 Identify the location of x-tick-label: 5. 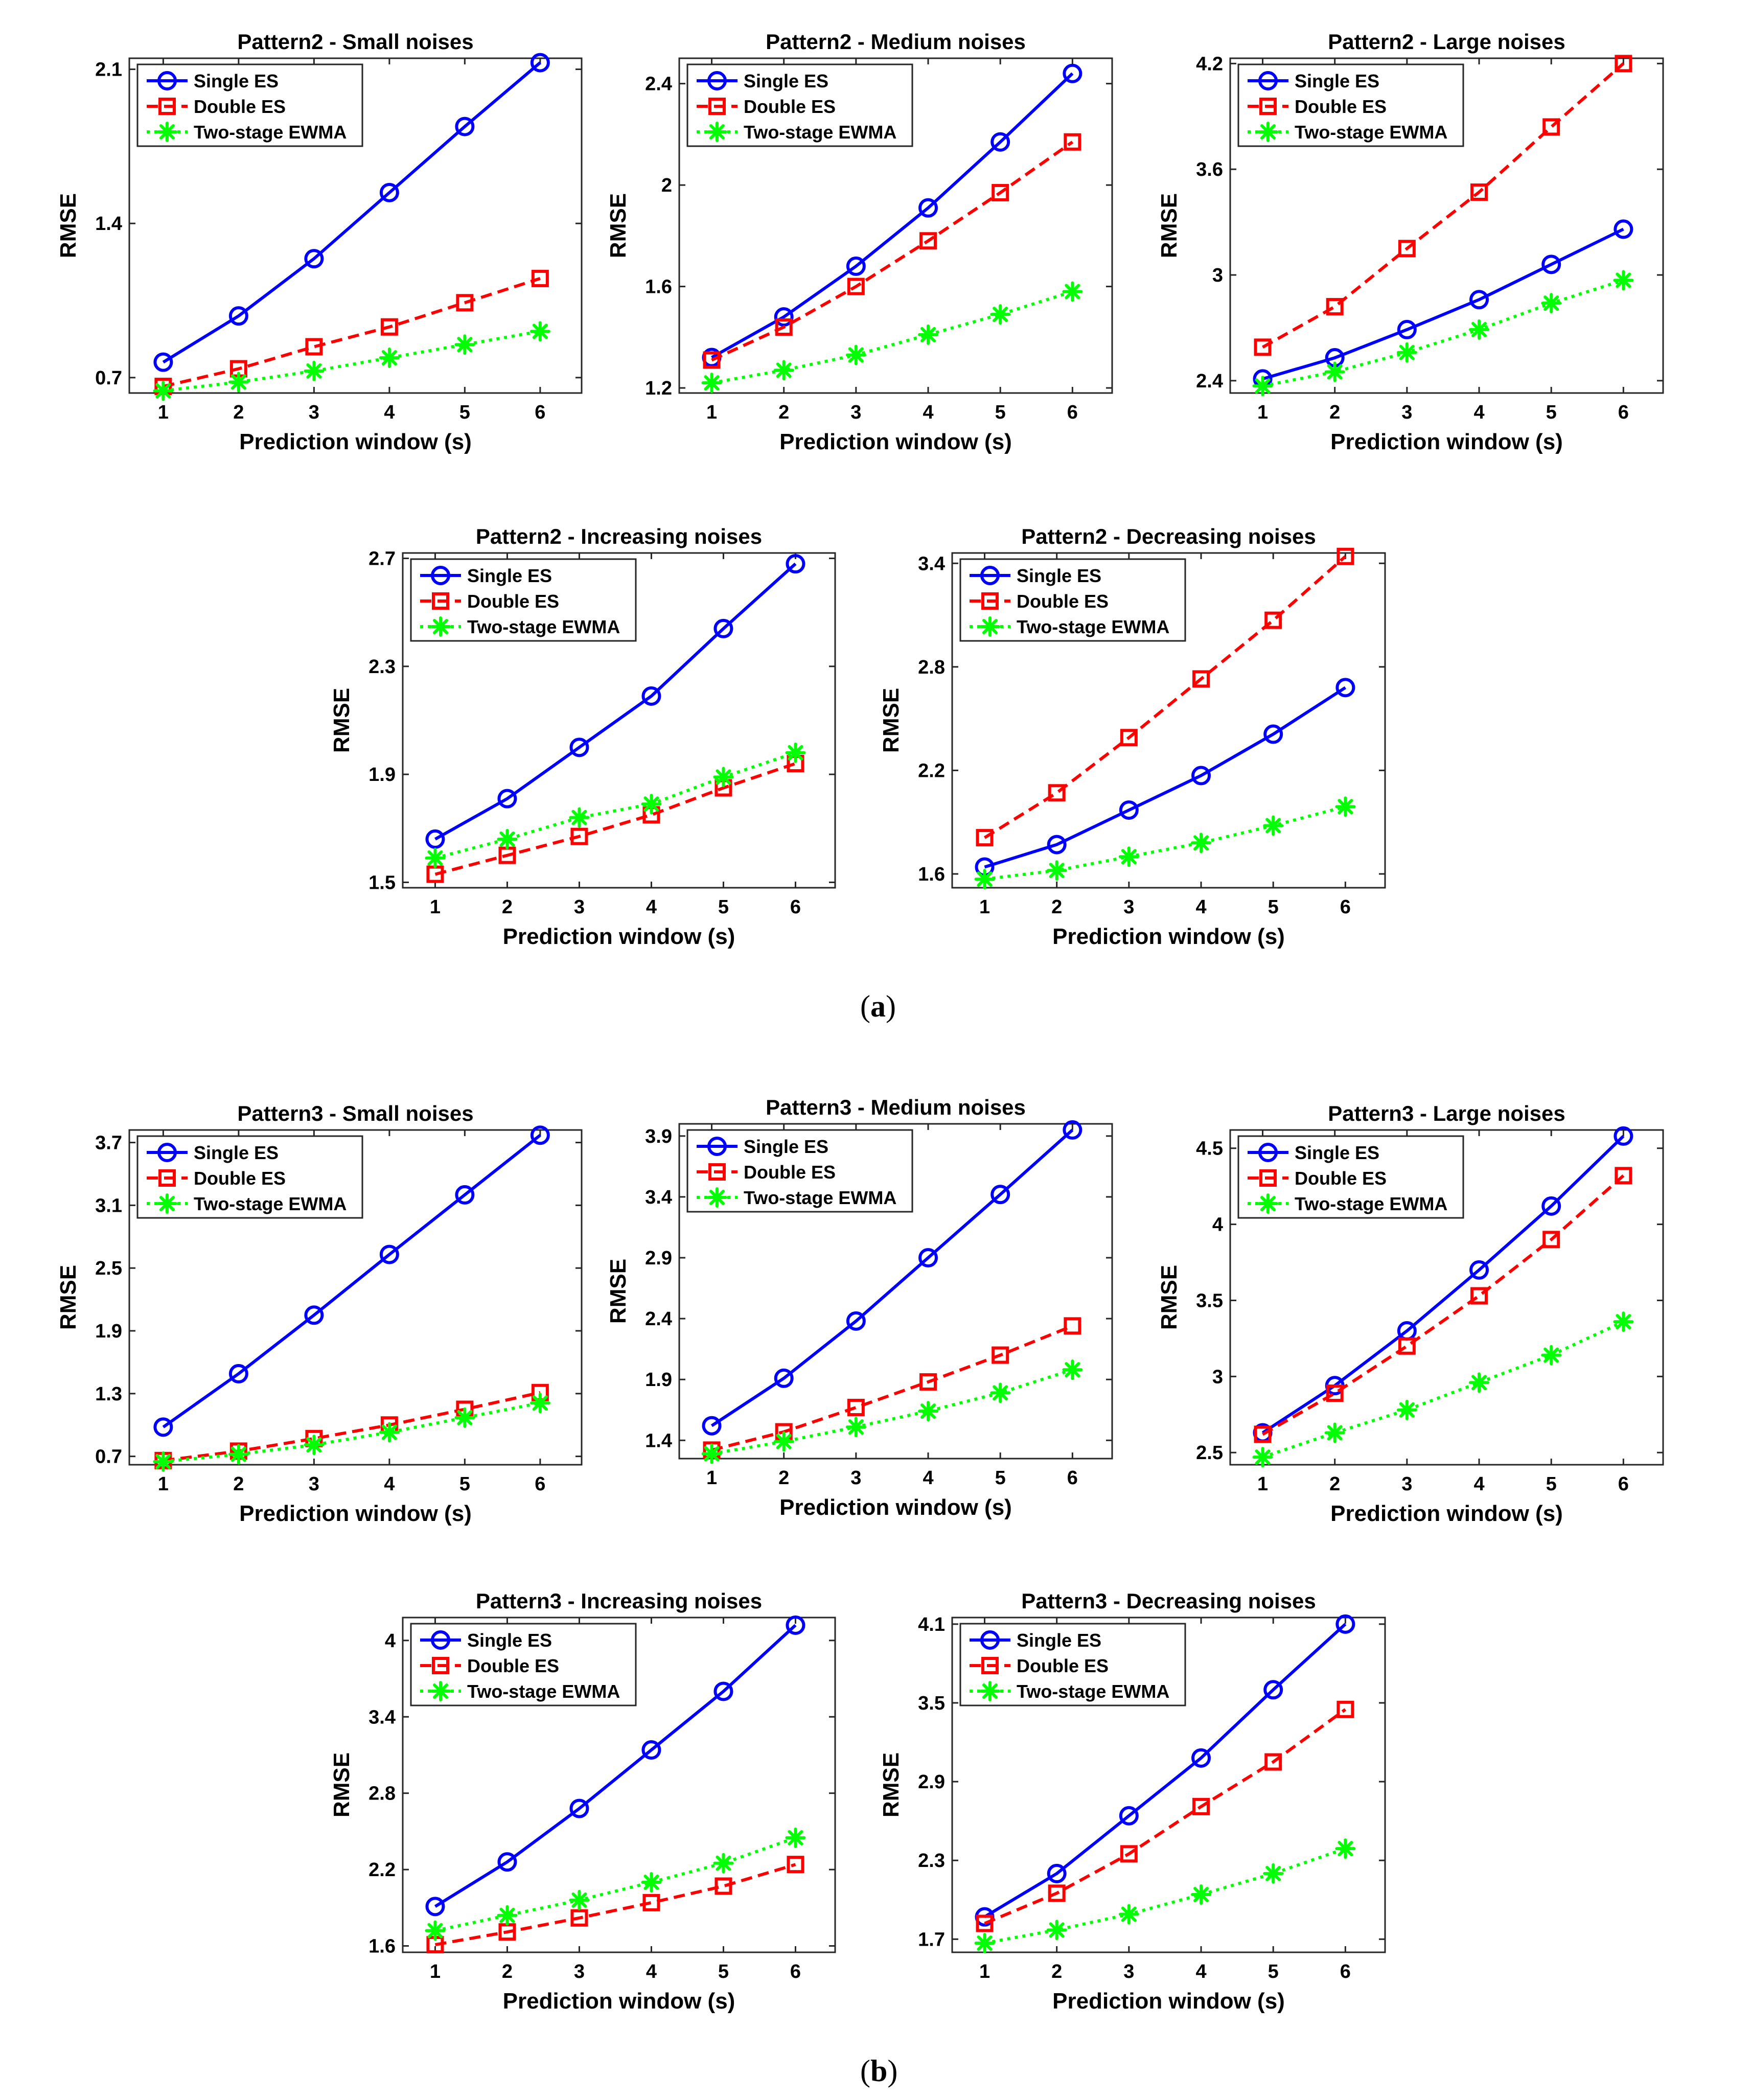
(723, 1971).